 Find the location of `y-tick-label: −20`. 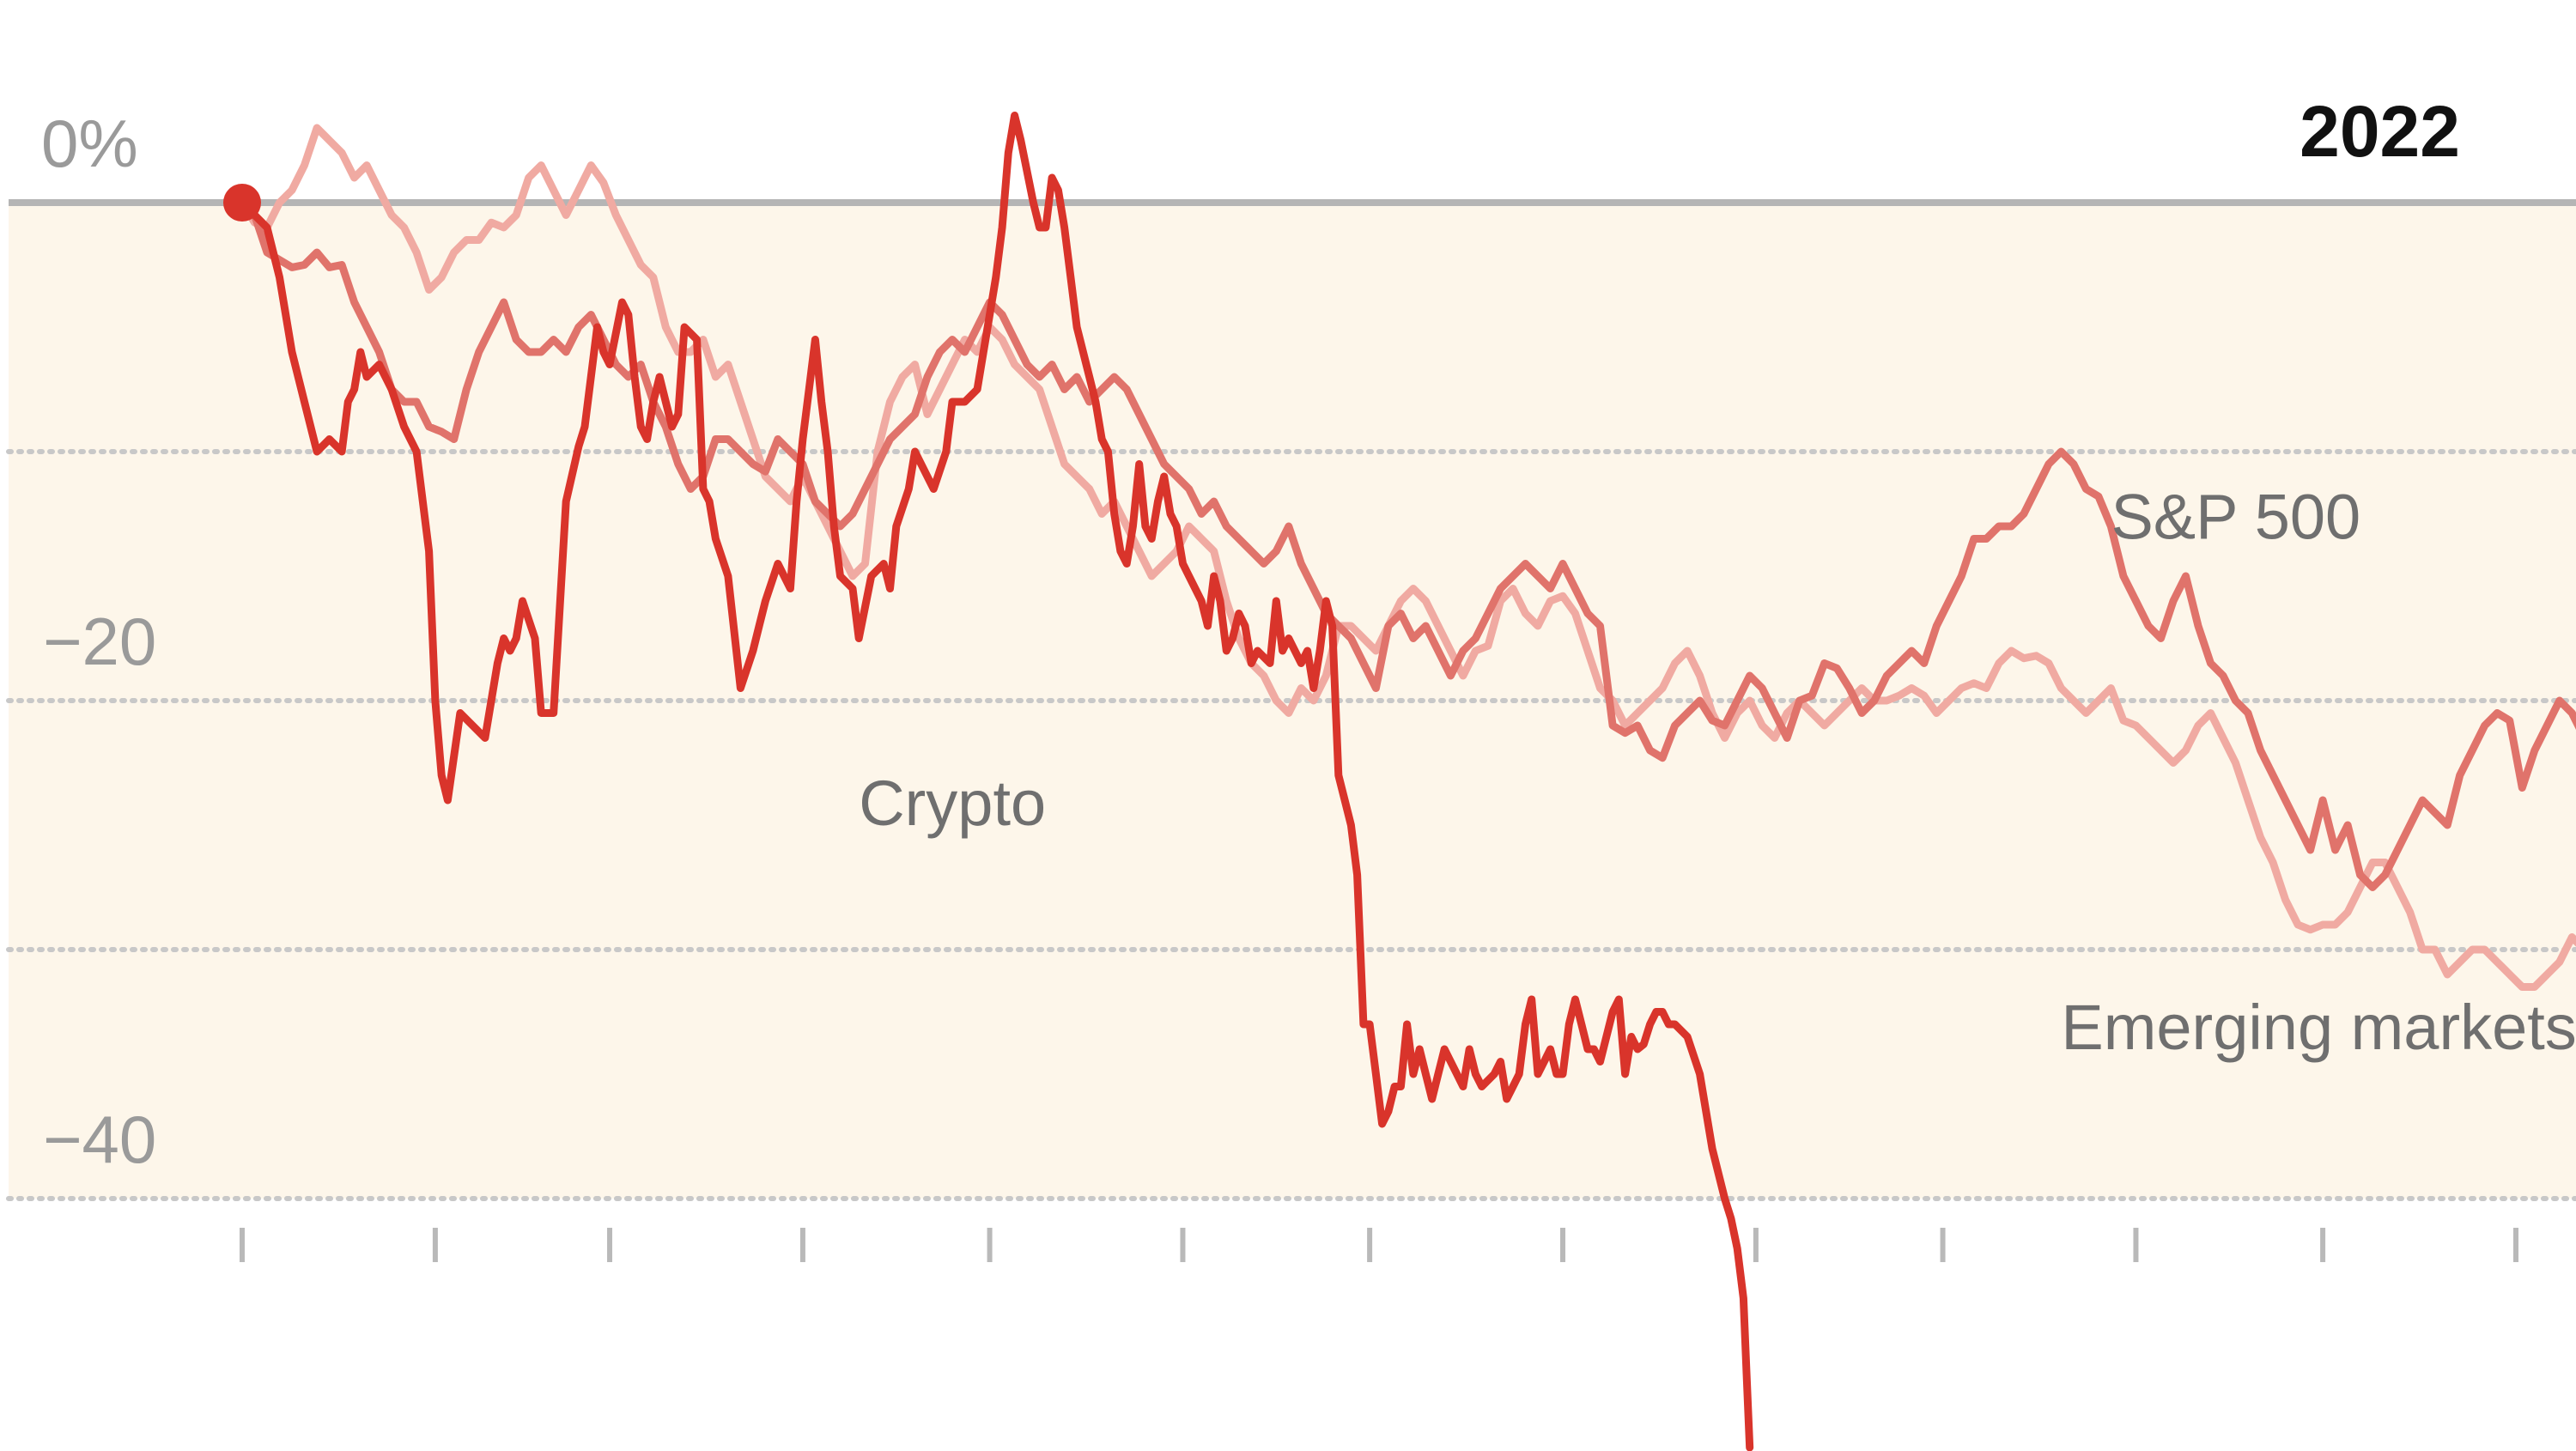

y-tick-label: −20 is located at coordinates (99, 641).